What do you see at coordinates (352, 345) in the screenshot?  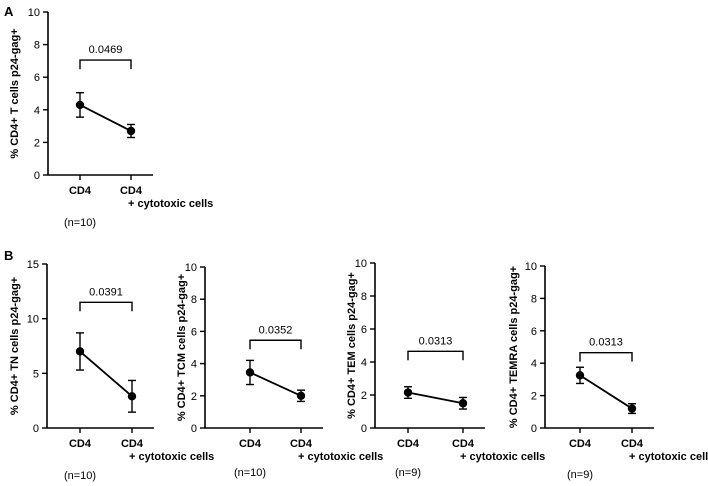 I see `y-axis-label: % CD4+ TEM cells p24-gag+` at bounding box center [352, 345].